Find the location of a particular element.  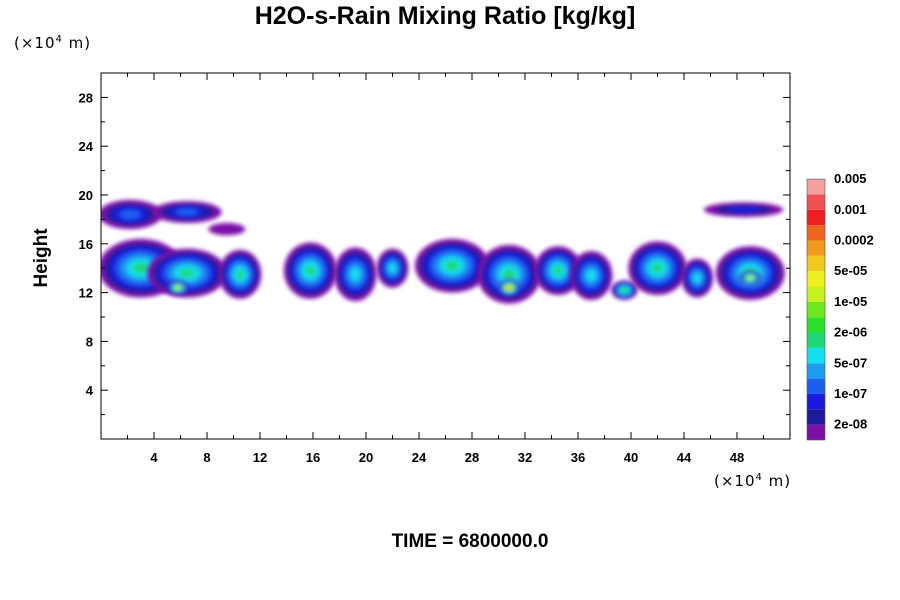

y-axis-unit-label: (×104 m) is located at coordinates (53, 43).